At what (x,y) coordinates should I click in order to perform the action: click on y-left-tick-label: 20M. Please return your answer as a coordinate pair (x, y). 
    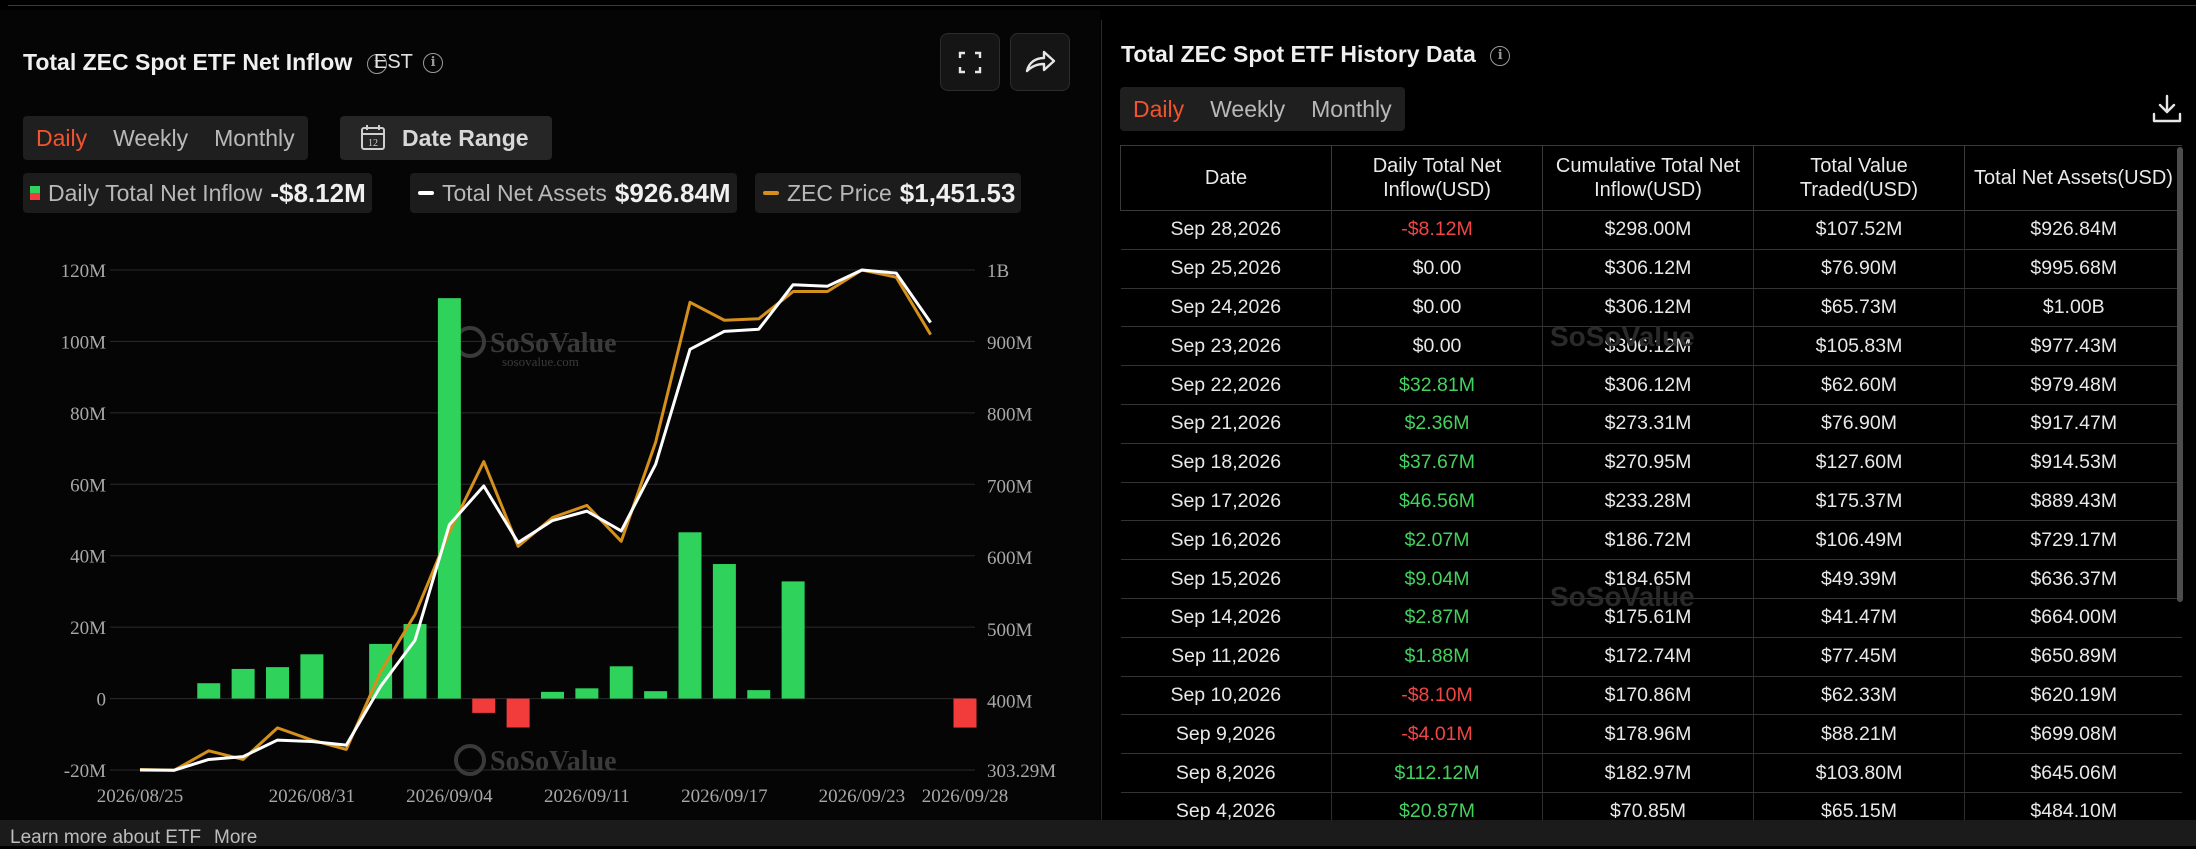
    Looking at the image, I should click on (88, 628).